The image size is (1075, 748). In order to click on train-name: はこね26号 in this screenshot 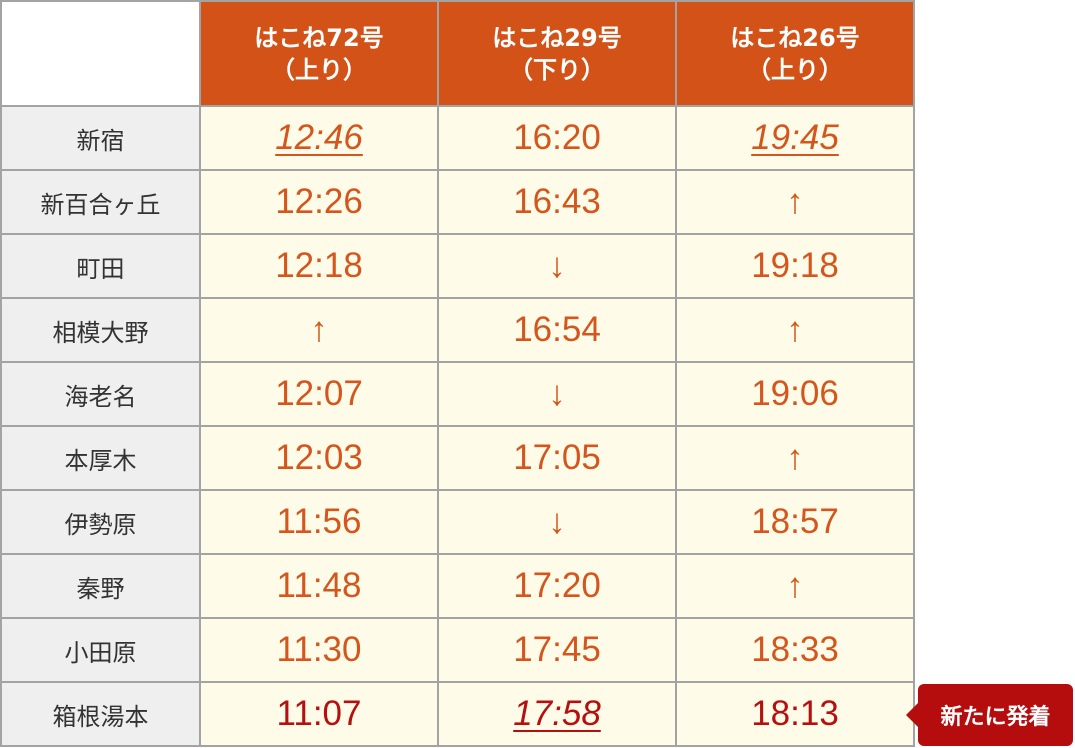, I will do `click(795, 37)`.